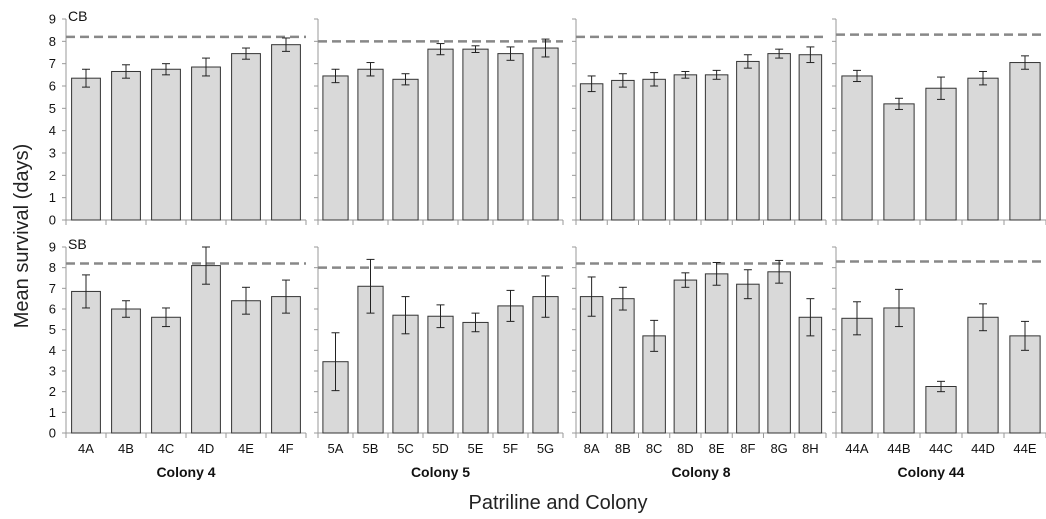 The height and width of the screenshot is (519, 1046). What do you see at coordinates (810, 448) in the screenshot?
I see `category-label: 8H` at bounding box center [810, 448].